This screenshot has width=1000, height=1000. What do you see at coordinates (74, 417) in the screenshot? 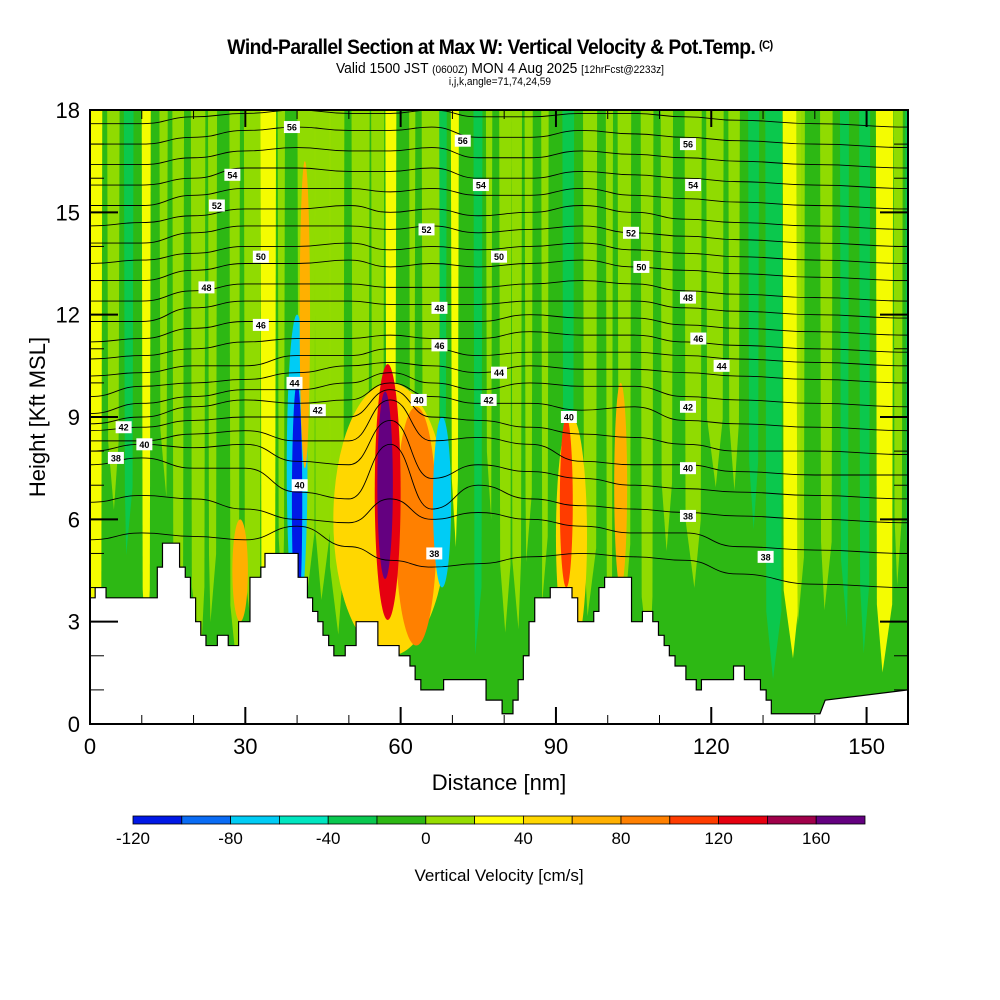
I see `y-tick-label: 9` at bounding box center [74, 417].